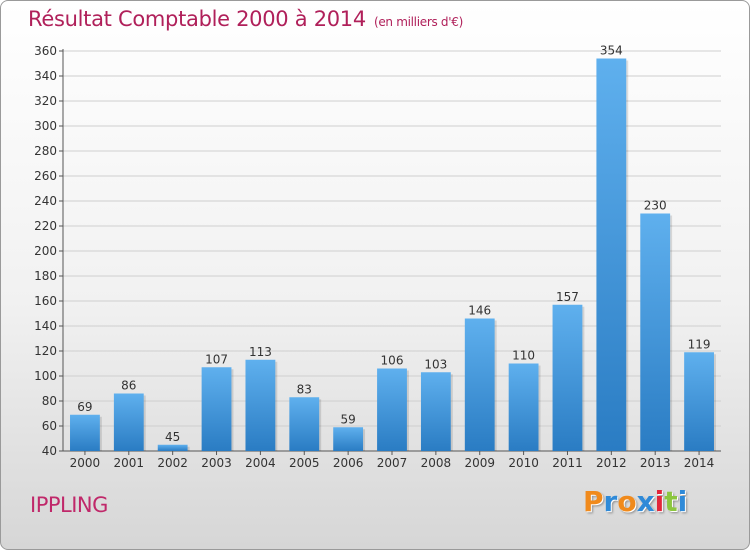  I want to click on x-tick-label: 2005, so click(304, 463).